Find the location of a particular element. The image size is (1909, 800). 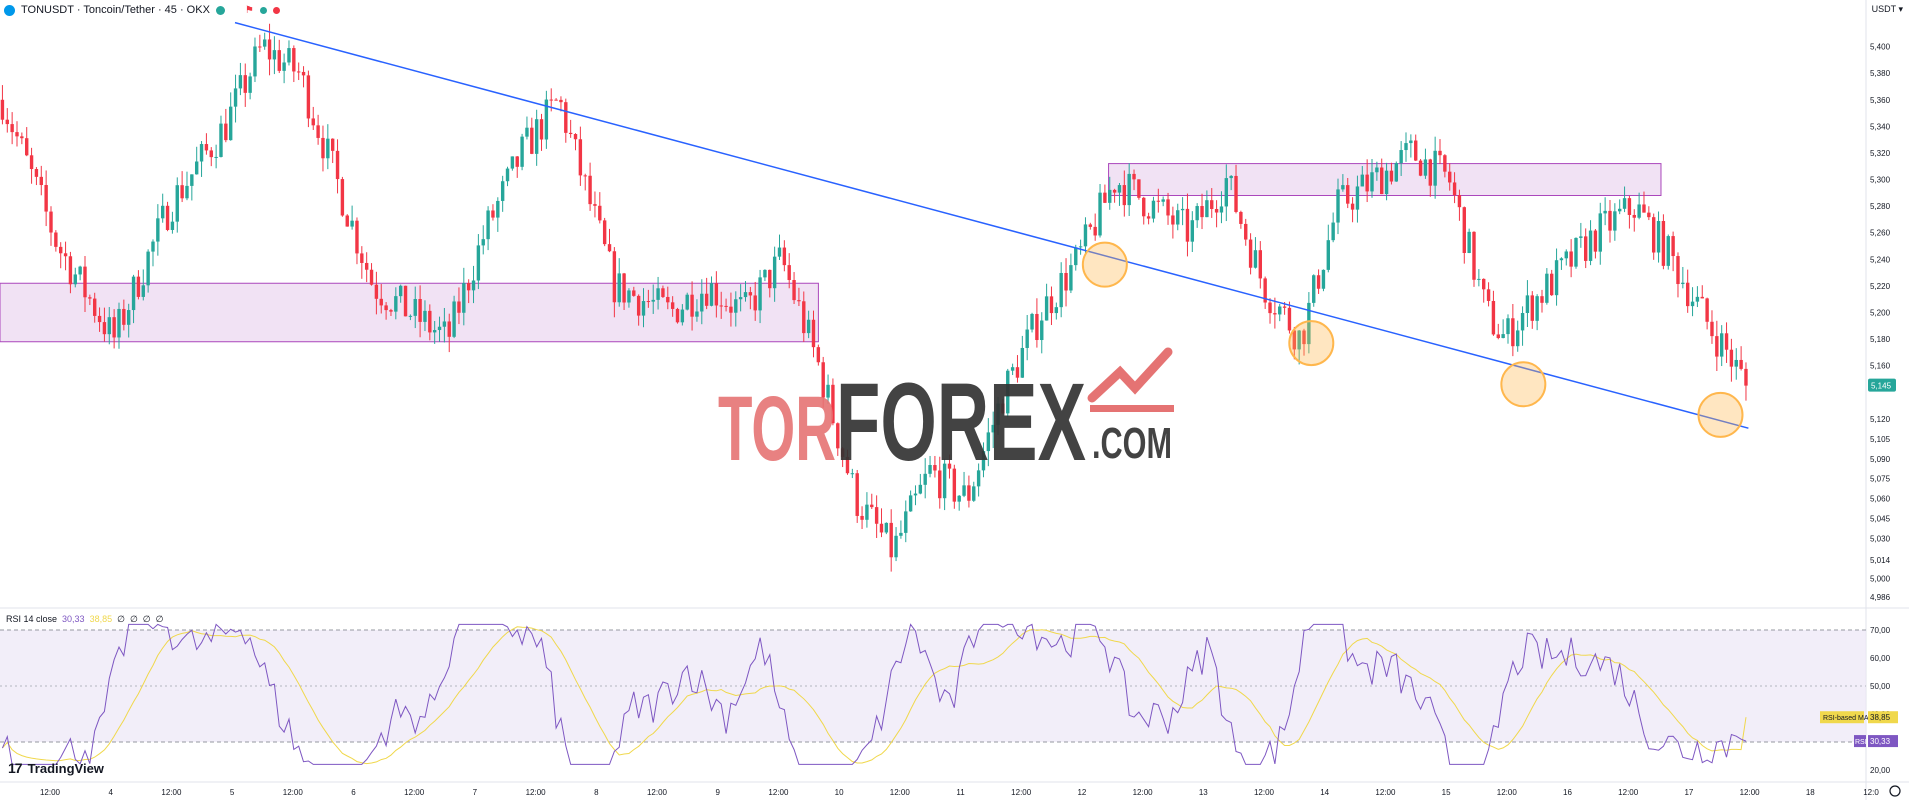

settings-icon is located at coordinates (1895, 791).